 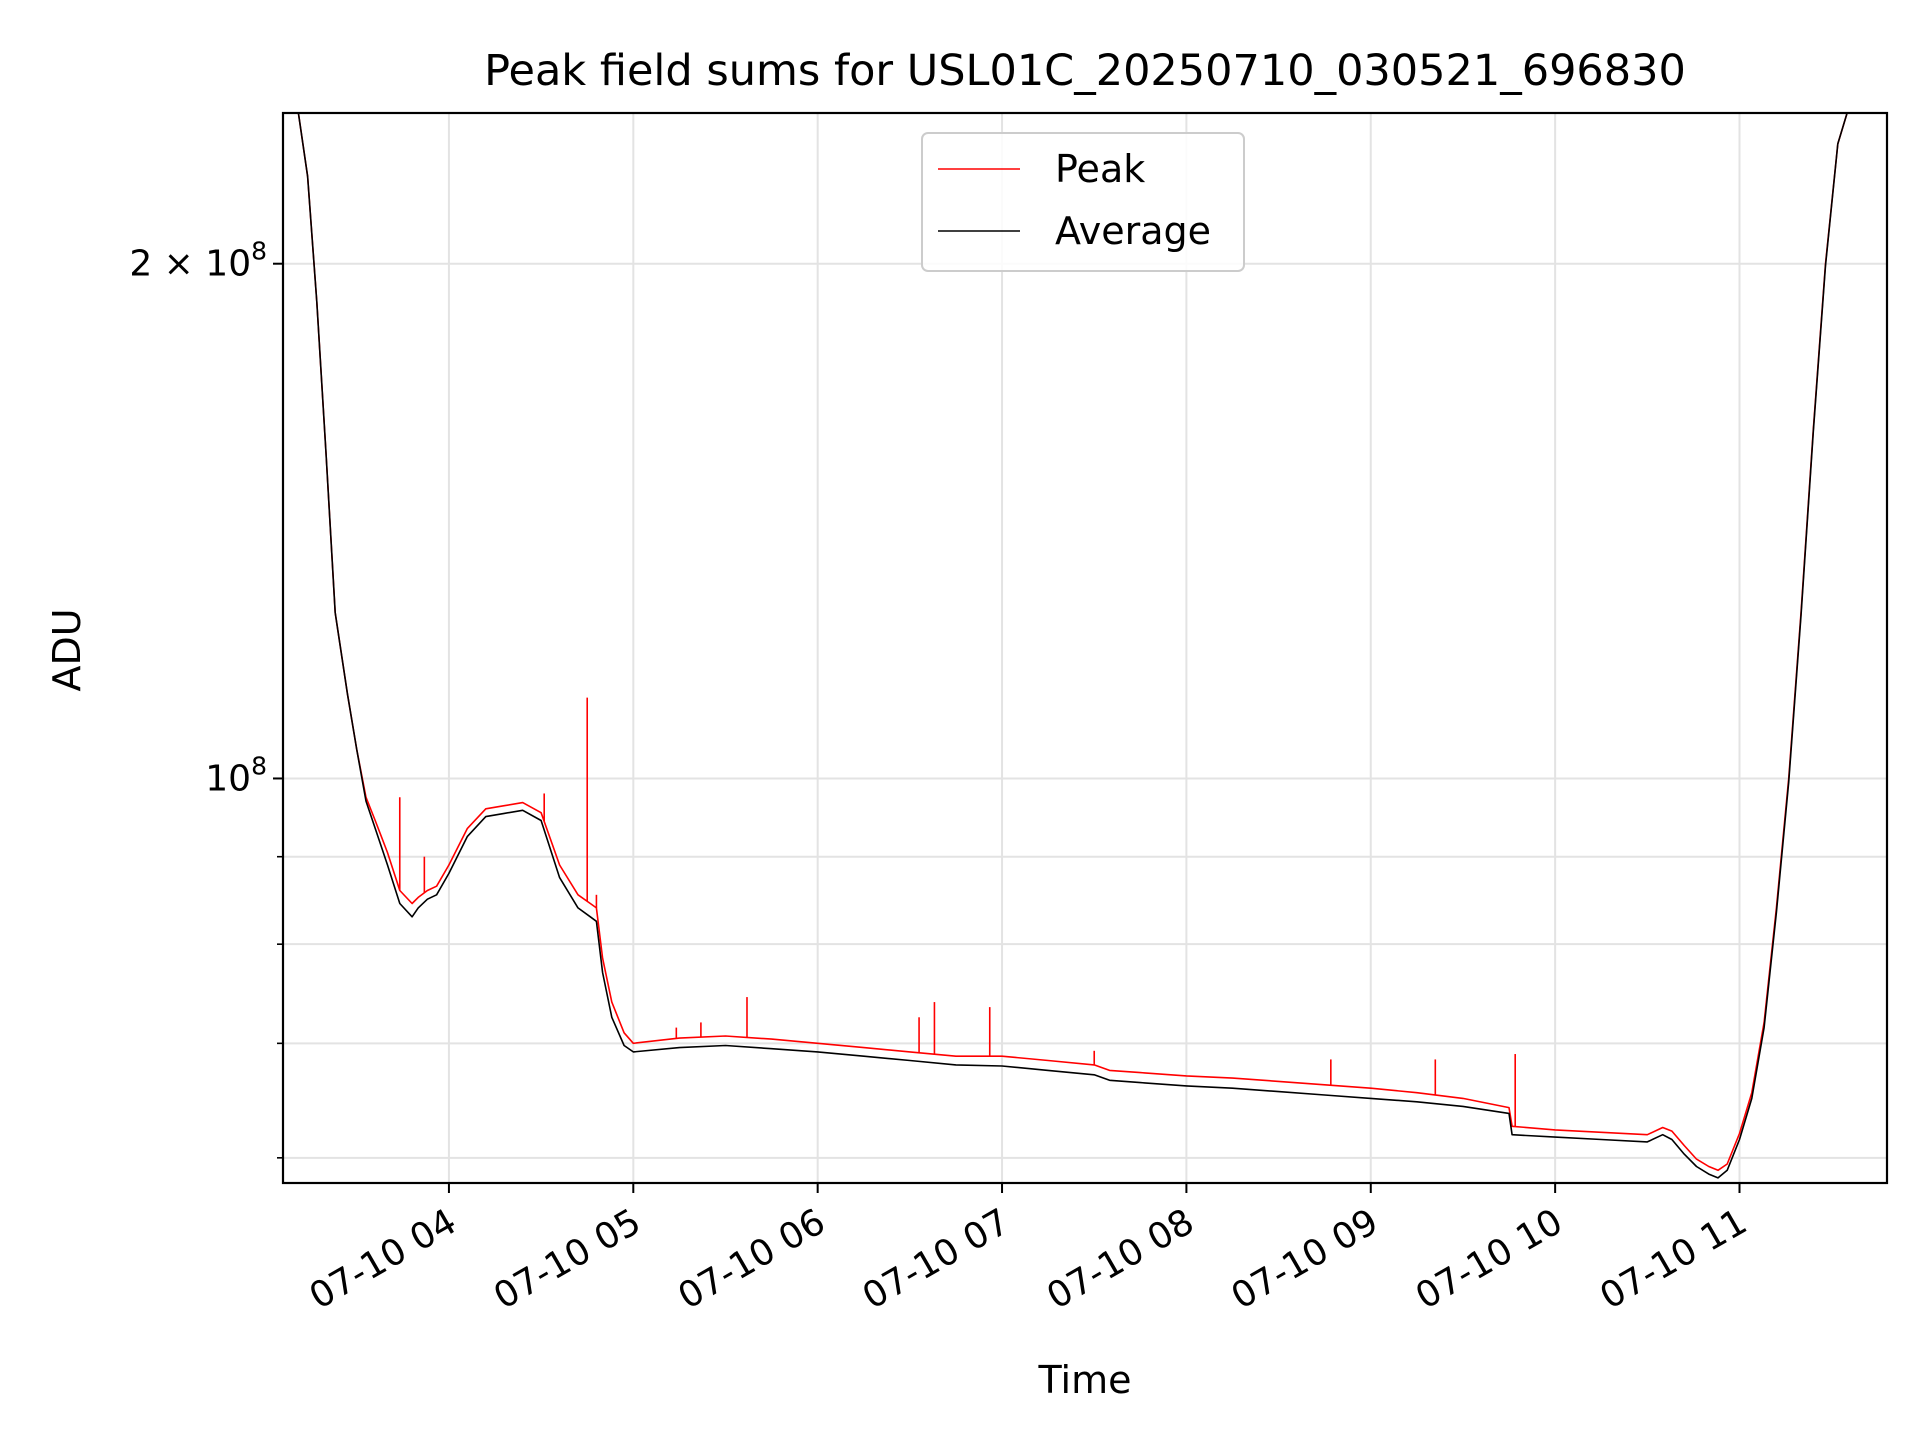 I want to click on legend-box, so click(x=1083, y=202).